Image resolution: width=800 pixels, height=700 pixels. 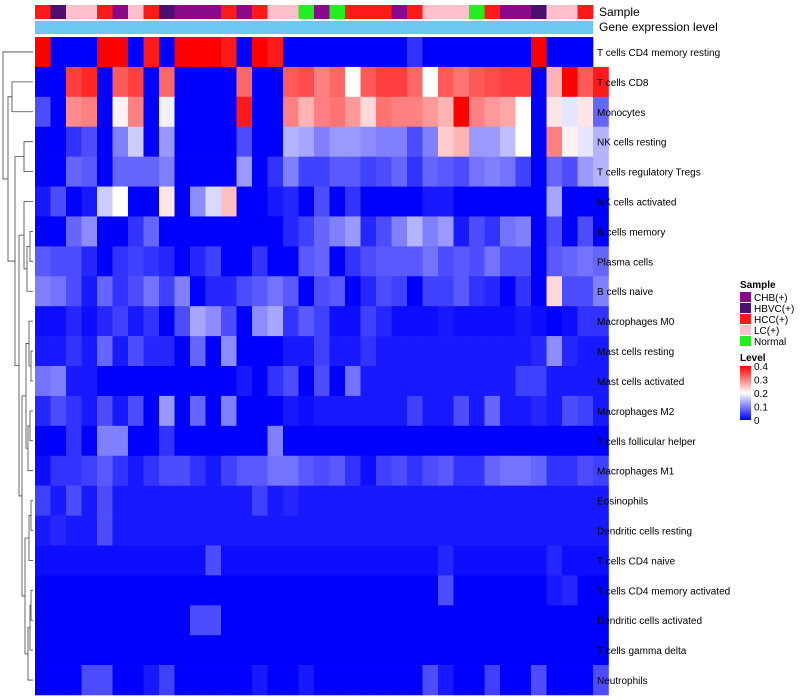 I want to click on level-legend-title: Level, so click(x=753, y=358).